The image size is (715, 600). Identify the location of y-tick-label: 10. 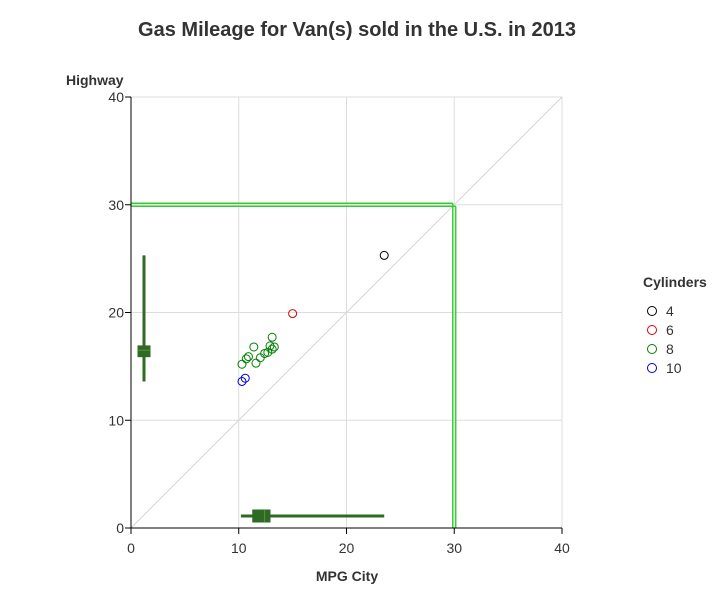
(116, 420).